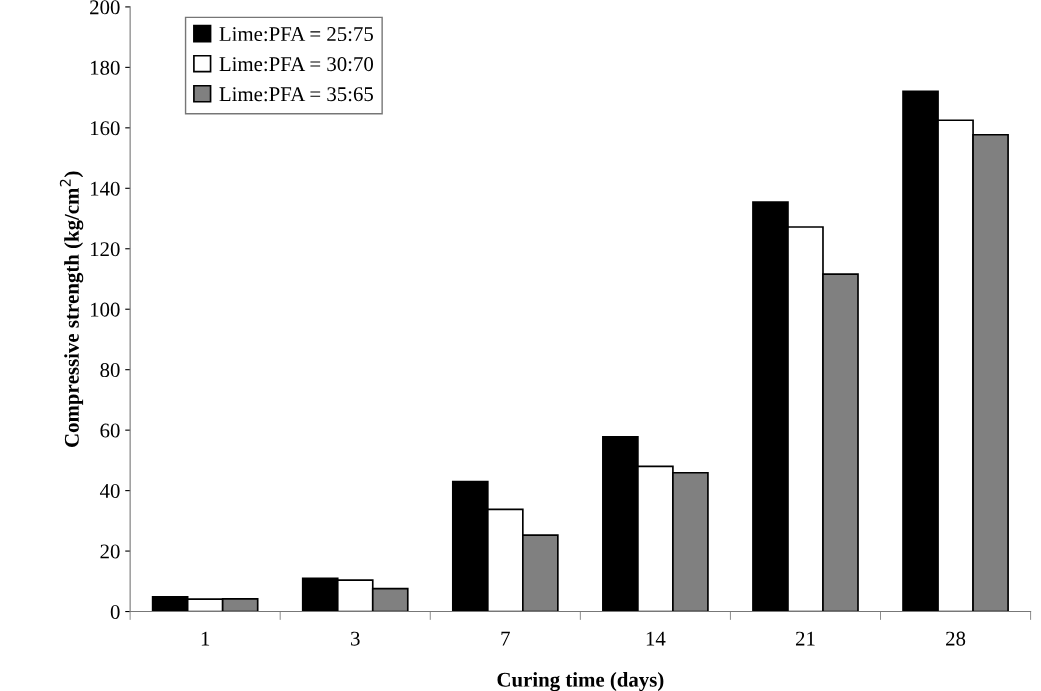 This screenshot has width=1041, height=691. What do you see at coordinates (109, 491) in the screenshot?
I see `y-tick-label: 40` at bounding box center [109, 491].